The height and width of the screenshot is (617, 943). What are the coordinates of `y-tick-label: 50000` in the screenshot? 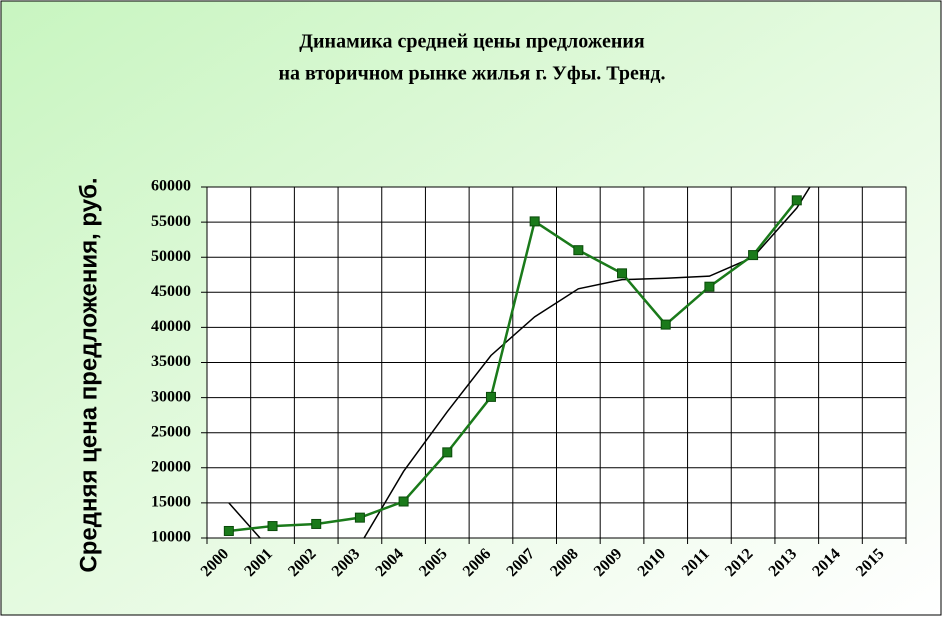 It's located at (171, 256).